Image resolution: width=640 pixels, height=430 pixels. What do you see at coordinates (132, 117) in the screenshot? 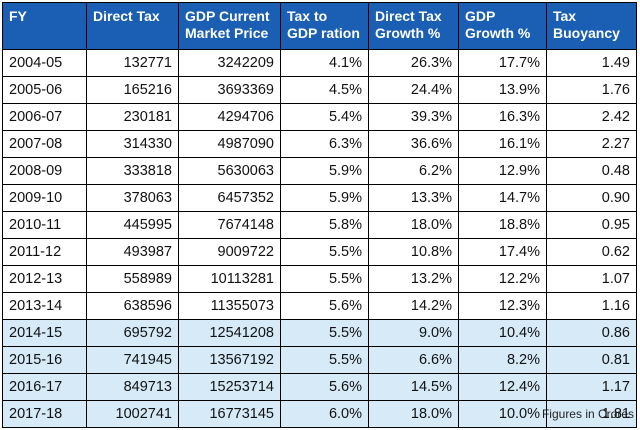
I see `direct-tax-cell: 230181` at bounding box center [132, 117].